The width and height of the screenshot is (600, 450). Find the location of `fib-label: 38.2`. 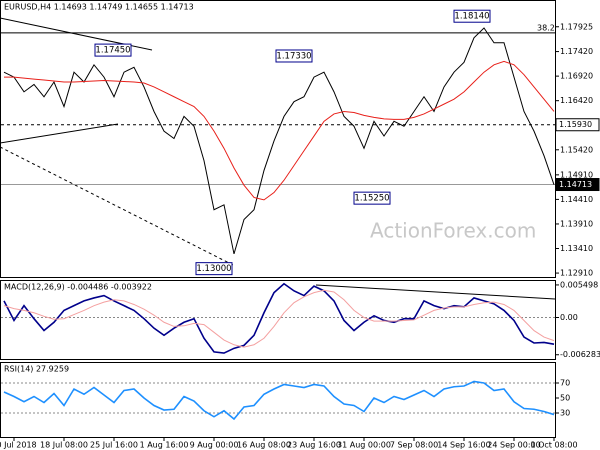

fib-label: 38.2 is located at coordinates (546, 27).